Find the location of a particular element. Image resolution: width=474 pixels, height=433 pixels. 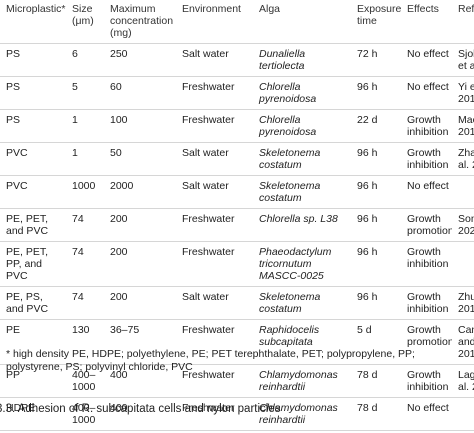

header-cell: Environment is located at coordinates (214, 22).